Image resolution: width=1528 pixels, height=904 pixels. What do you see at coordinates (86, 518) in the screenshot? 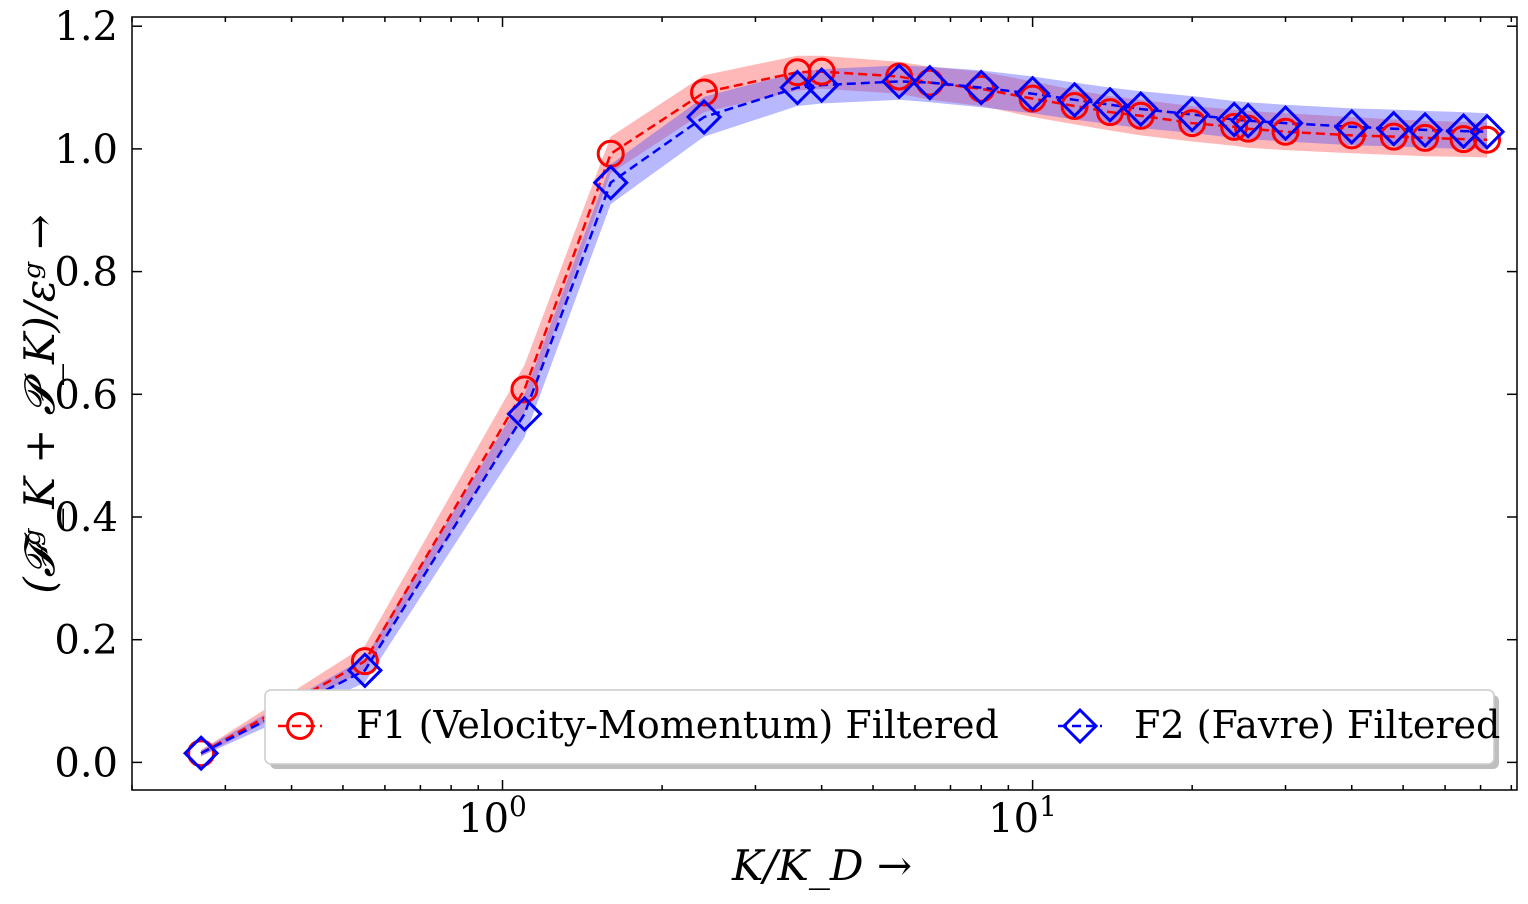
I see `y-tick-label: 0.4` at bounding box center [86, 518].